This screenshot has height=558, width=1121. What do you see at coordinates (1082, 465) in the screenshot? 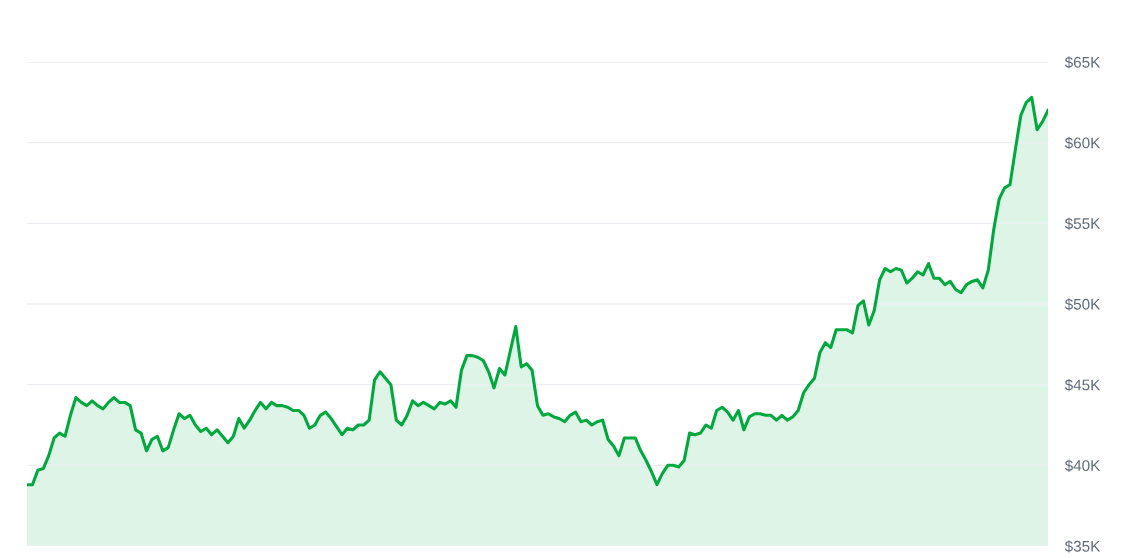
I see `y-tick-label: $40K` at bounding box center [1082, 465].